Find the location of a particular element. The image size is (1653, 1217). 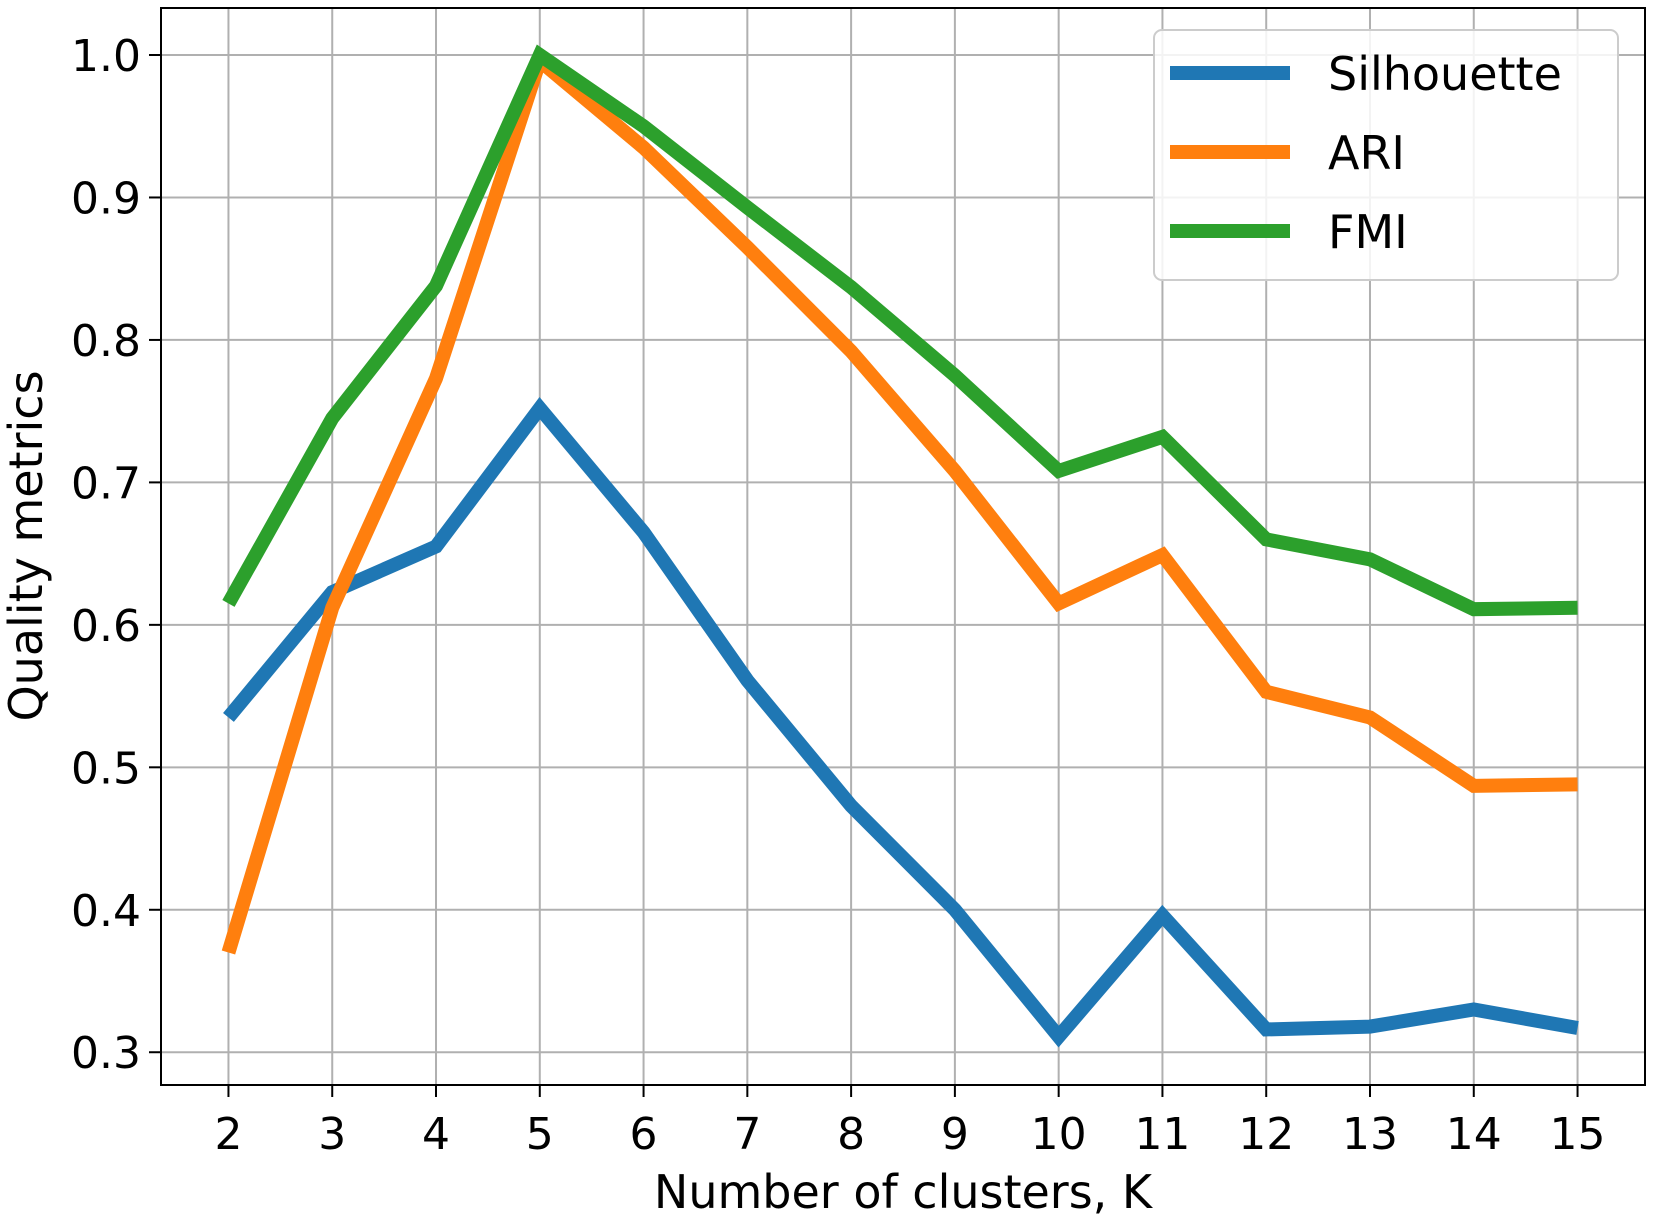

y-axis-label: Quality metrics is located at coordinates (26, 545).